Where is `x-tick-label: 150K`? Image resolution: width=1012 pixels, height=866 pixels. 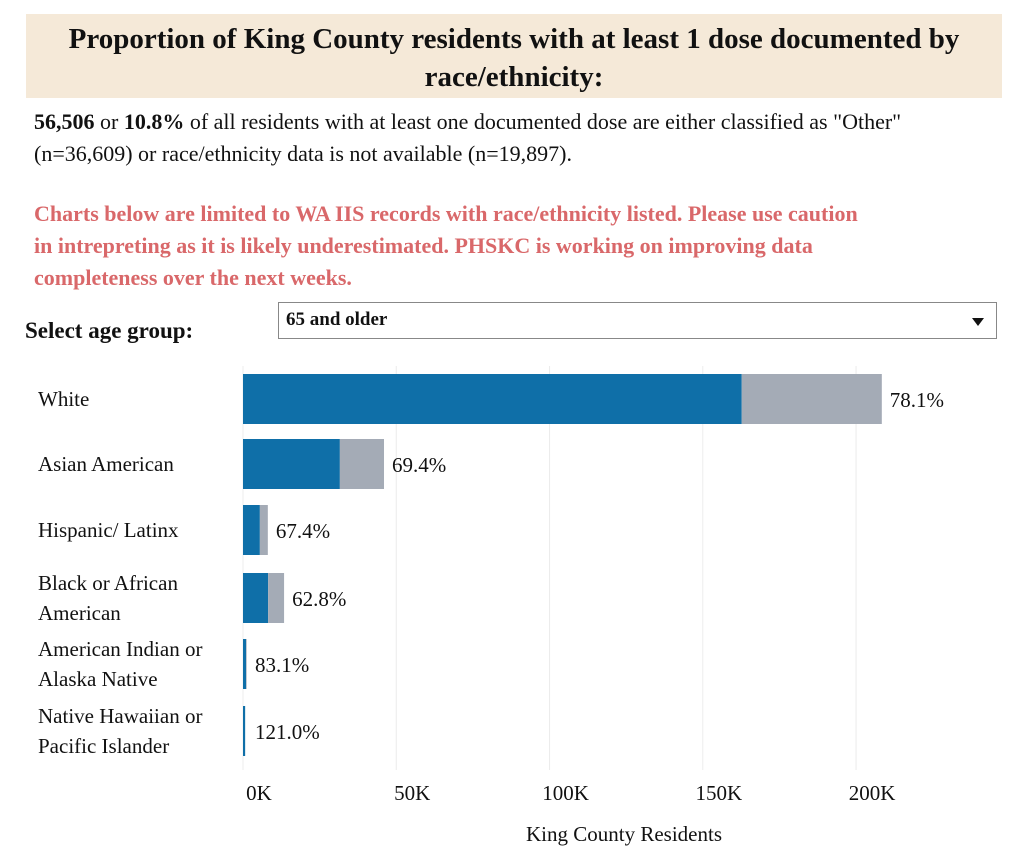 x-tick-label: 150K is located at coordinates (718, 793).